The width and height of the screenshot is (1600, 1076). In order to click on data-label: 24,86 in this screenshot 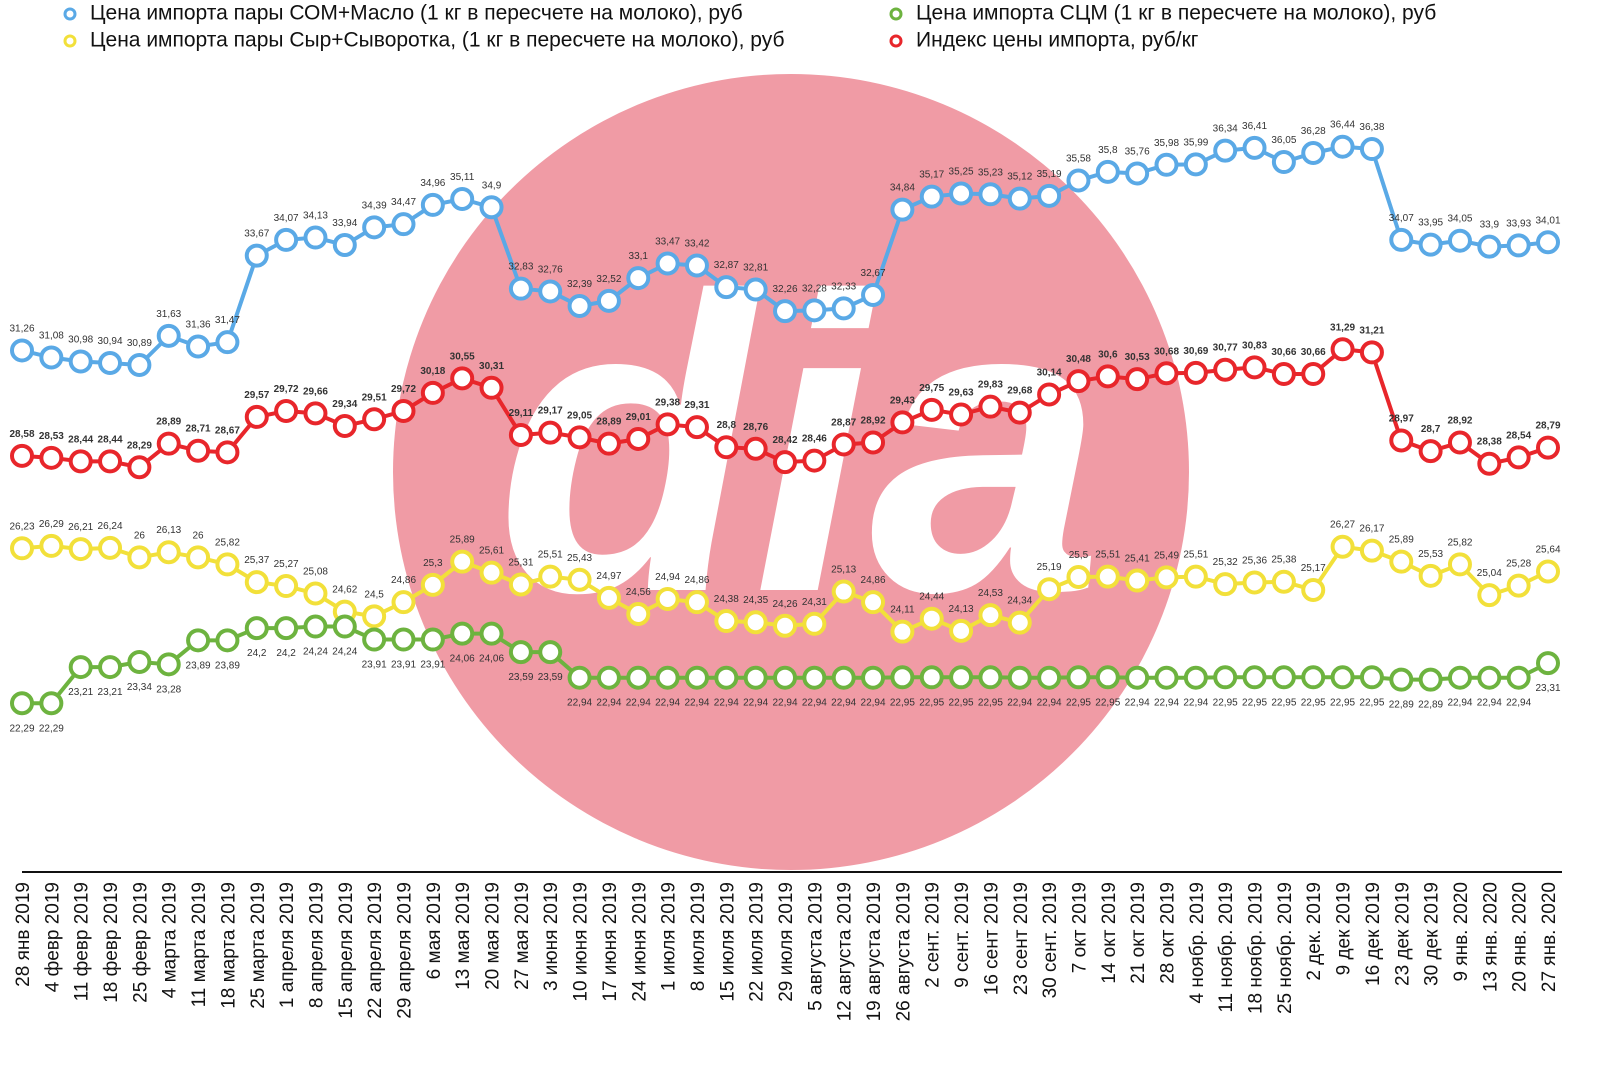, I will do `click(403, 580)`.